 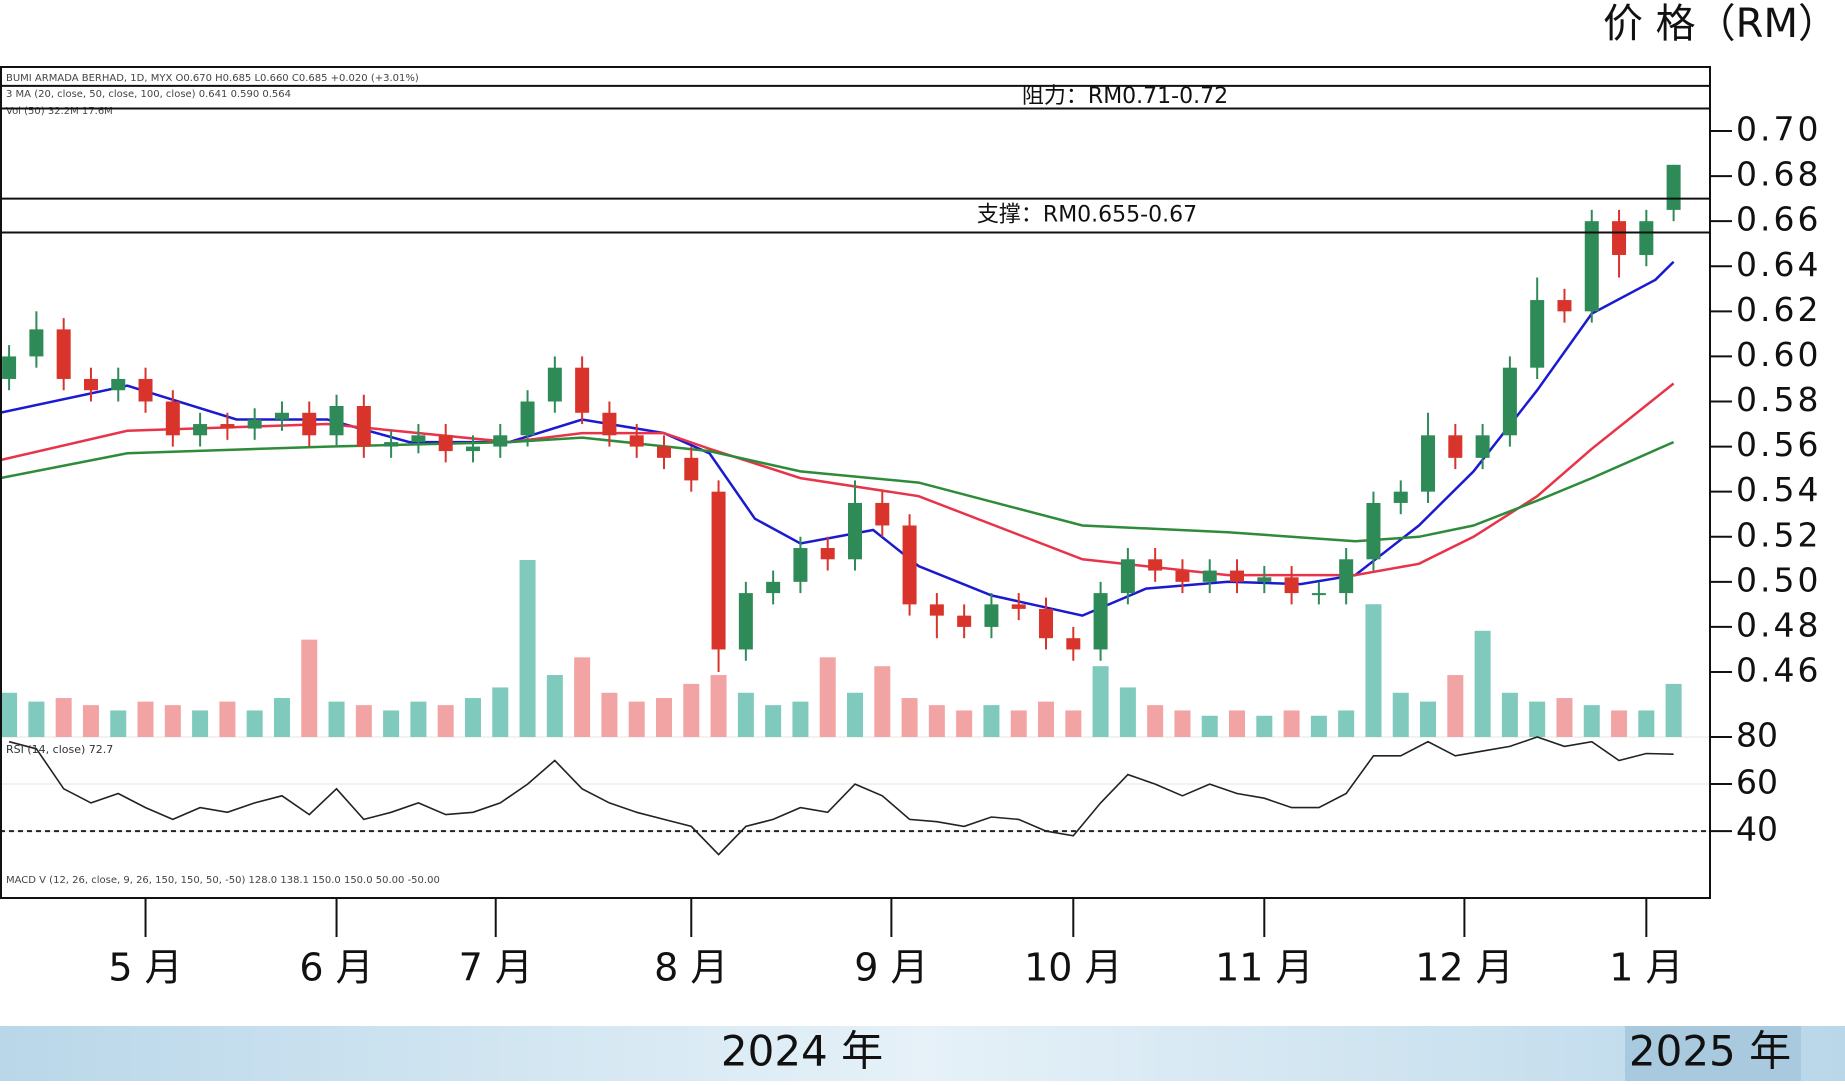 What do you see at coordinates (496, 968) in the screenshot?
I see `x-tick-label: 7 月` at bounding box center [496, 968].